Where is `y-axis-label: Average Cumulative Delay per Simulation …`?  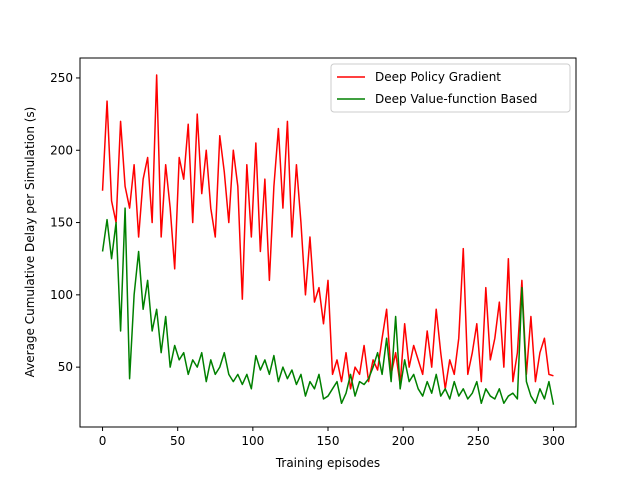
y-axis-label: Average Cumulative Delay per Simulation … is located at coordinates (30, 242).